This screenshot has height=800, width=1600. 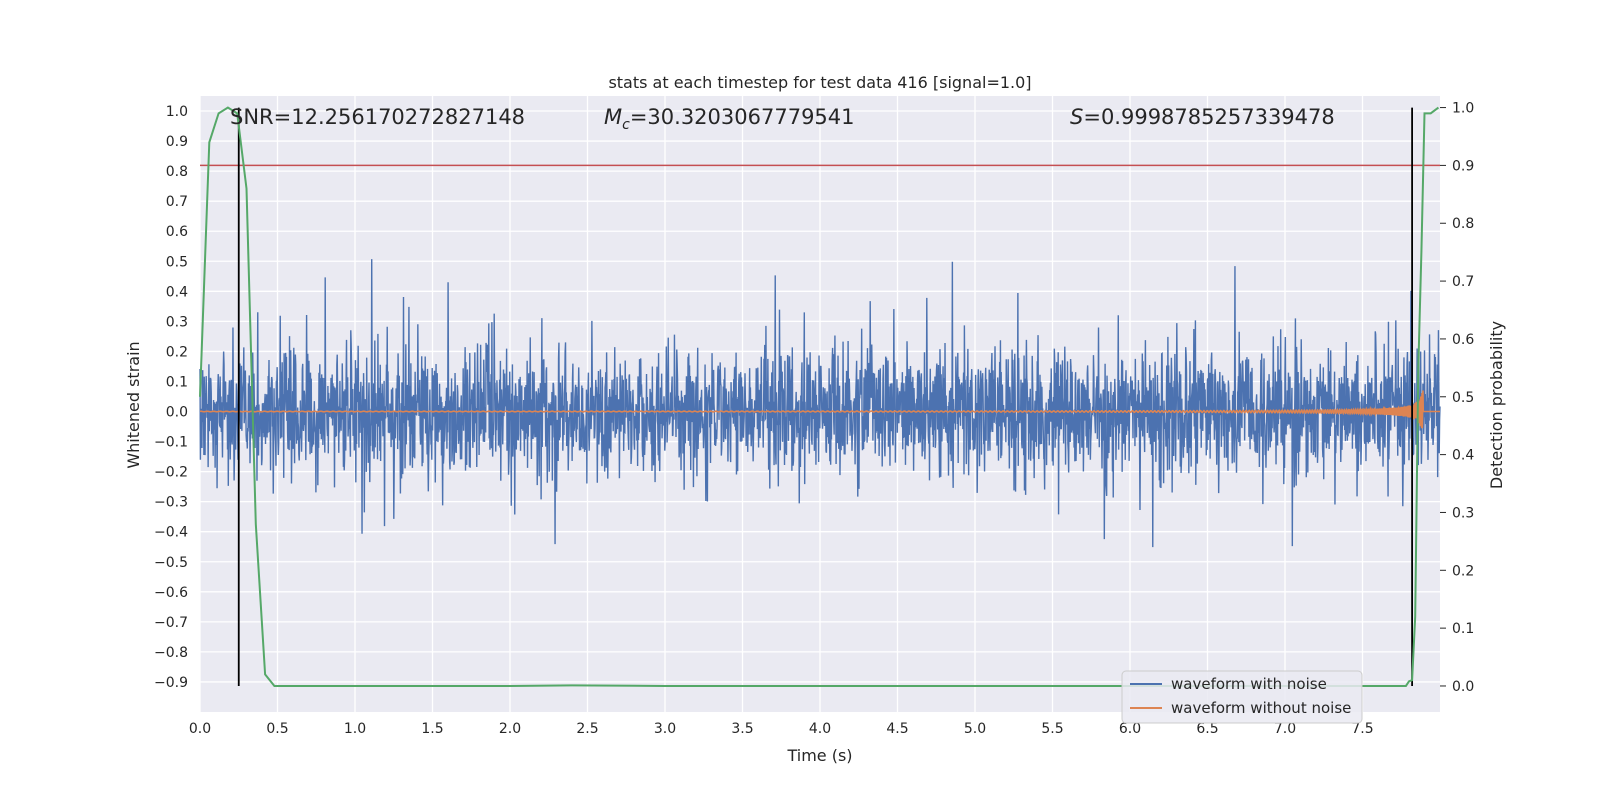 I want to click on x-tick-label-13: 6.5, so click(x=1207, y=729).